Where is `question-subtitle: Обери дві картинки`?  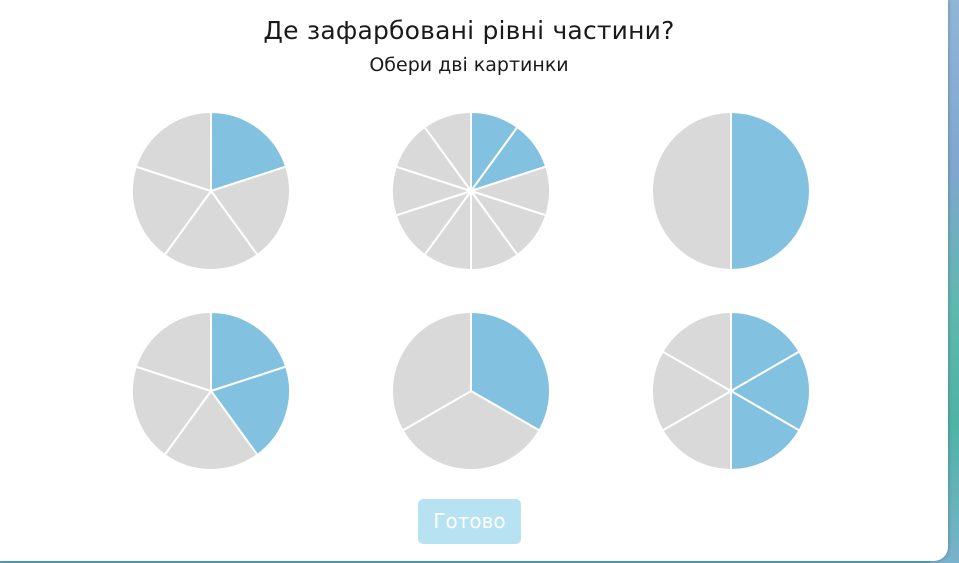 question-subtitle: Обери дві картинки is located at coordinates (469, 65).